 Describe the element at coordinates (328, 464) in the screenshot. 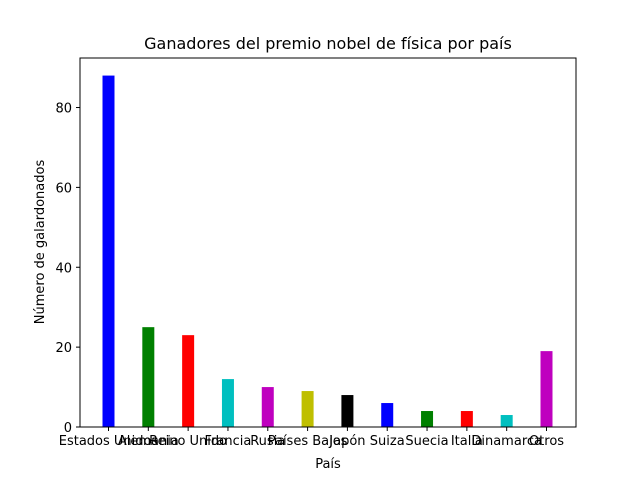

I see `x-axis-label: País` at that location.